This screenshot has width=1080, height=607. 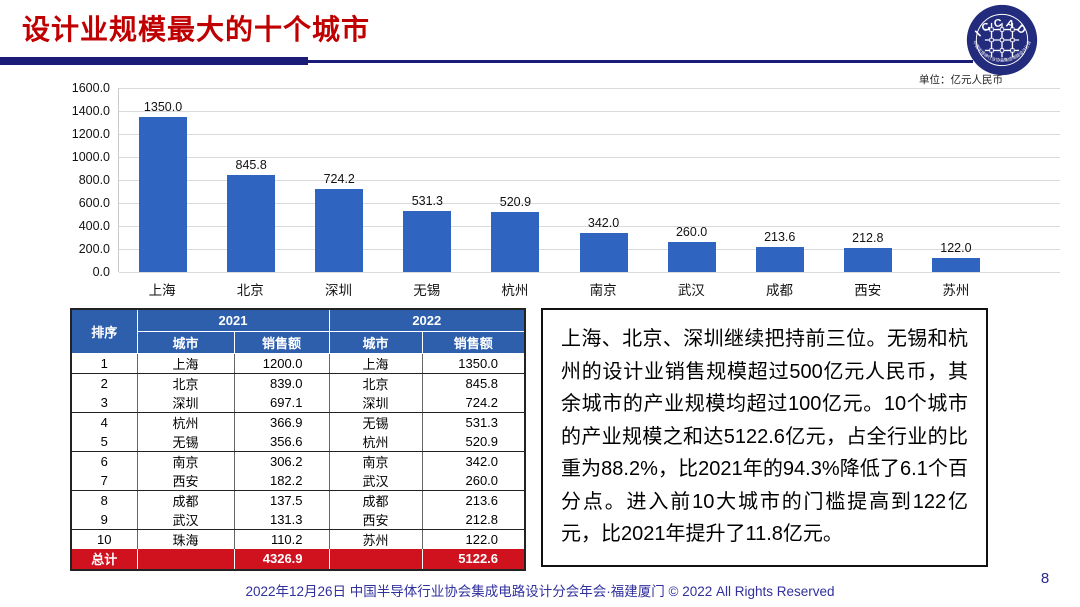 I want to click on table-cell: 无锡, so click(x=185, y=441).